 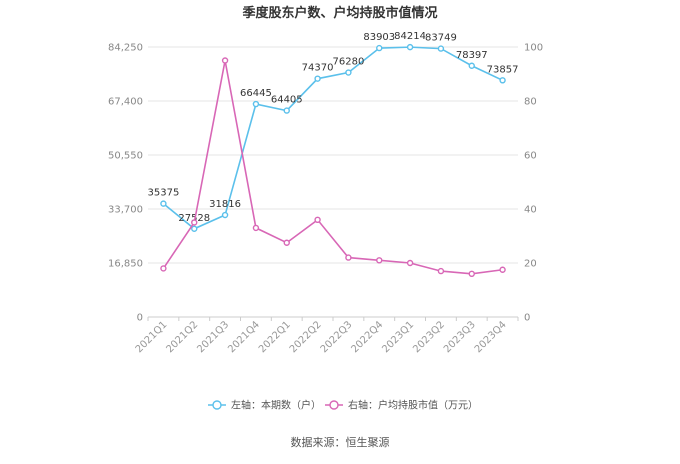 What do you see at coordinates (306, 337) in the screenshot?
I see `x-tick-label: 2022Q2` at bounding box center [306, 337].